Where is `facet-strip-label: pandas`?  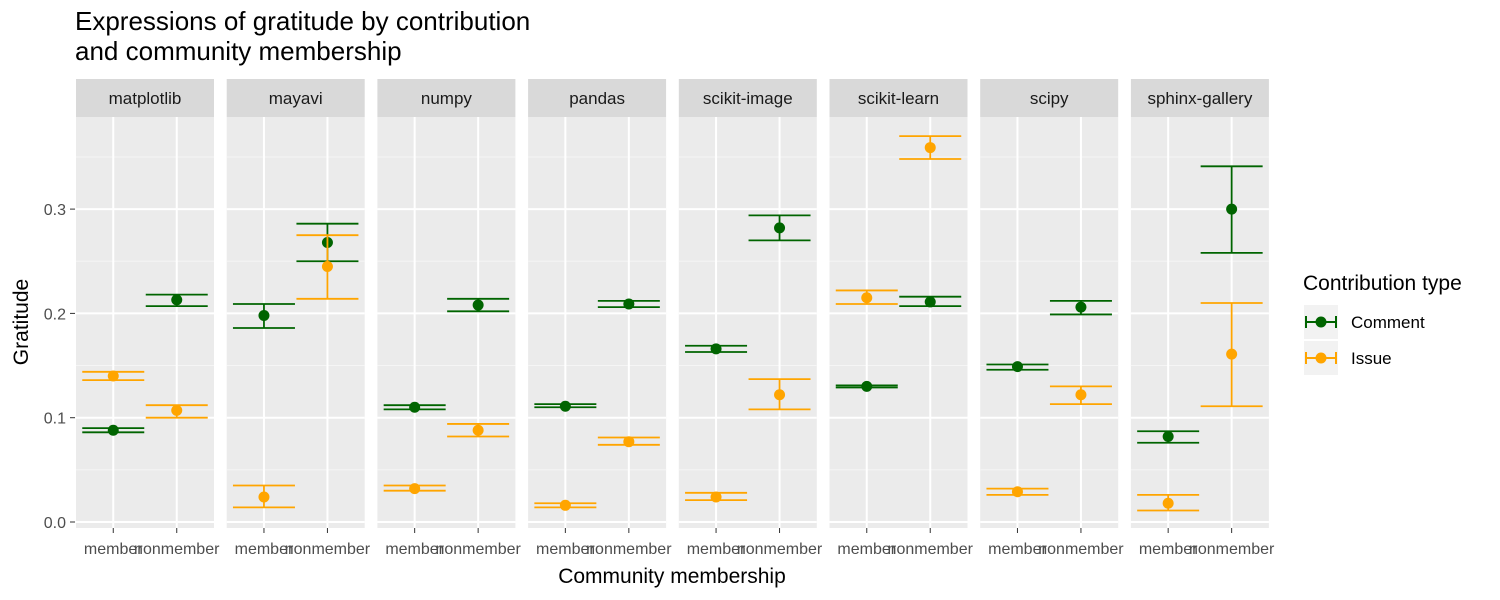
facet-strip-label: pandas is located at coordinates (597, 98).